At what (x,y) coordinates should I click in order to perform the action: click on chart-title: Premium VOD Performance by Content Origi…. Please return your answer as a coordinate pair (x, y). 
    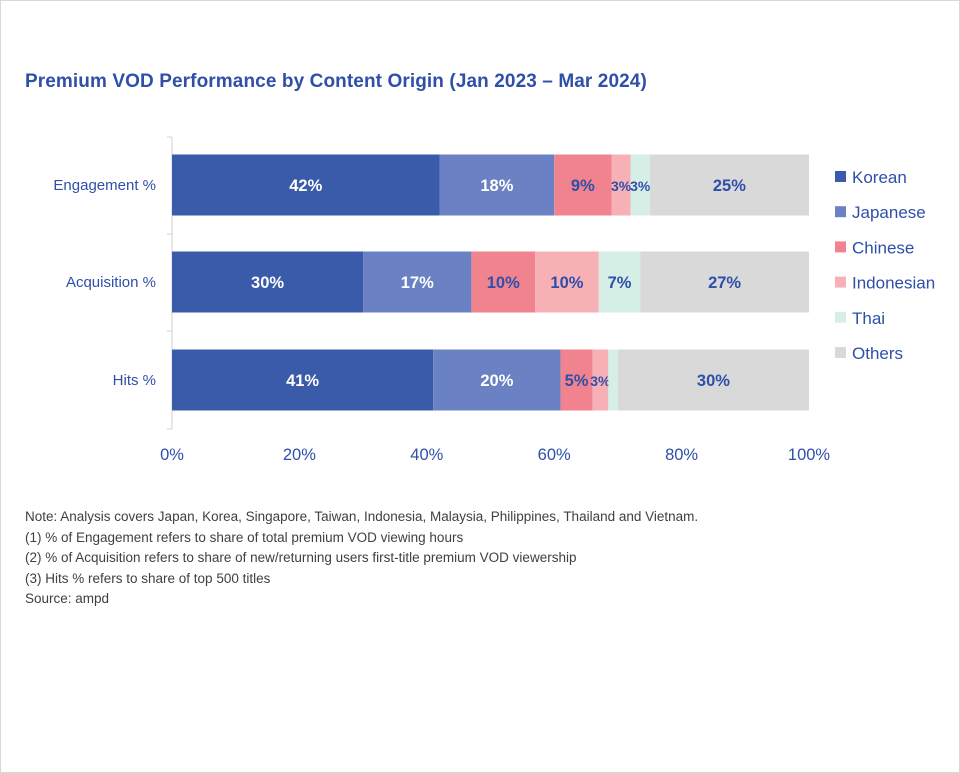
    Looking at the image, I should click on (336, 81).